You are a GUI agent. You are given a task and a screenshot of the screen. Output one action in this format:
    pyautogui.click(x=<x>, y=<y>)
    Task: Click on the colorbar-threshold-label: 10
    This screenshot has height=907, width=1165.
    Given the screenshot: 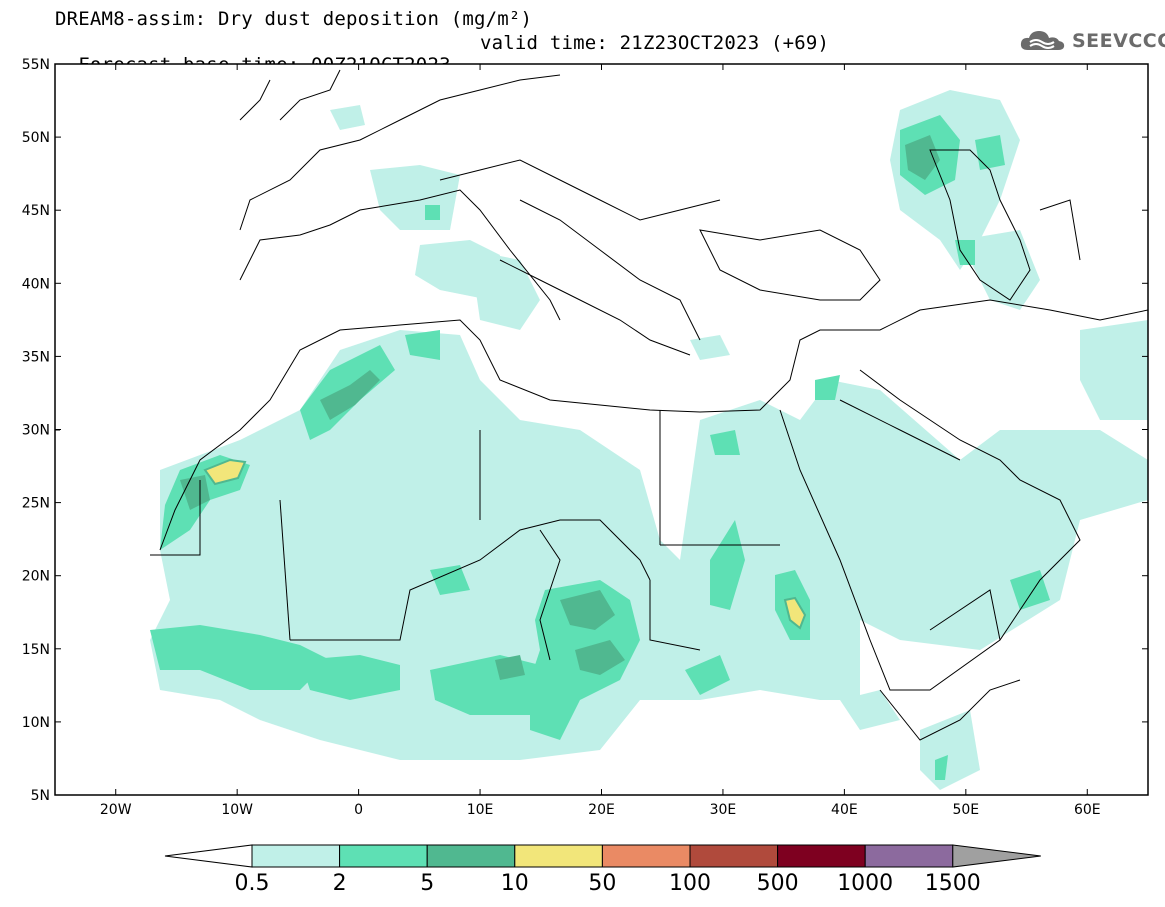 What is the action you would take?
    pyautogui.click(x=515, y=883)
    